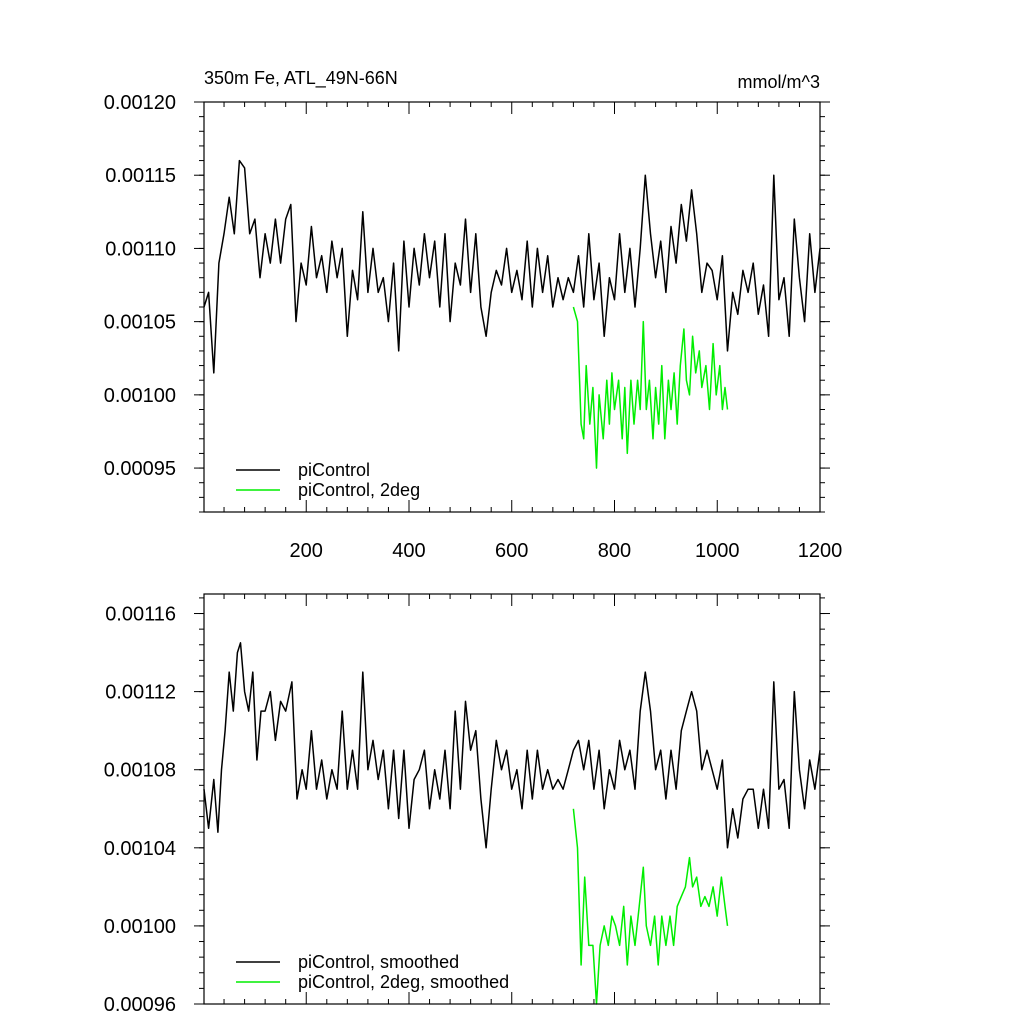 The image size is (1024, 1024). What do you see at coordinates (140, 323) in the screenshot?
I see `y-tick-label: 0.00105` at bounding box center [140, 323].